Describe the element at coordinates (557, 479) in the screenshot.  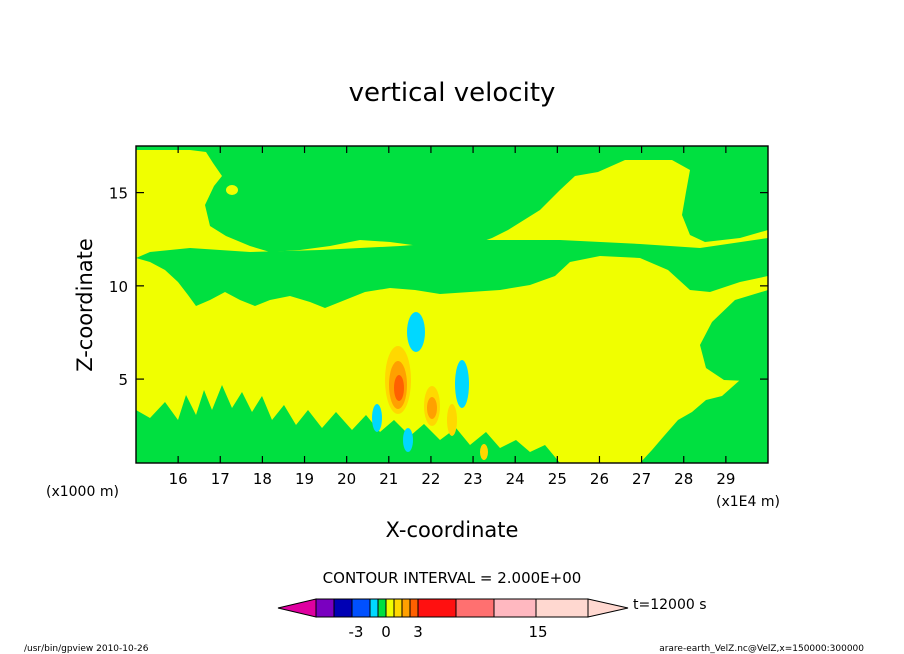
I see `x-tick-label: 25` at that location.